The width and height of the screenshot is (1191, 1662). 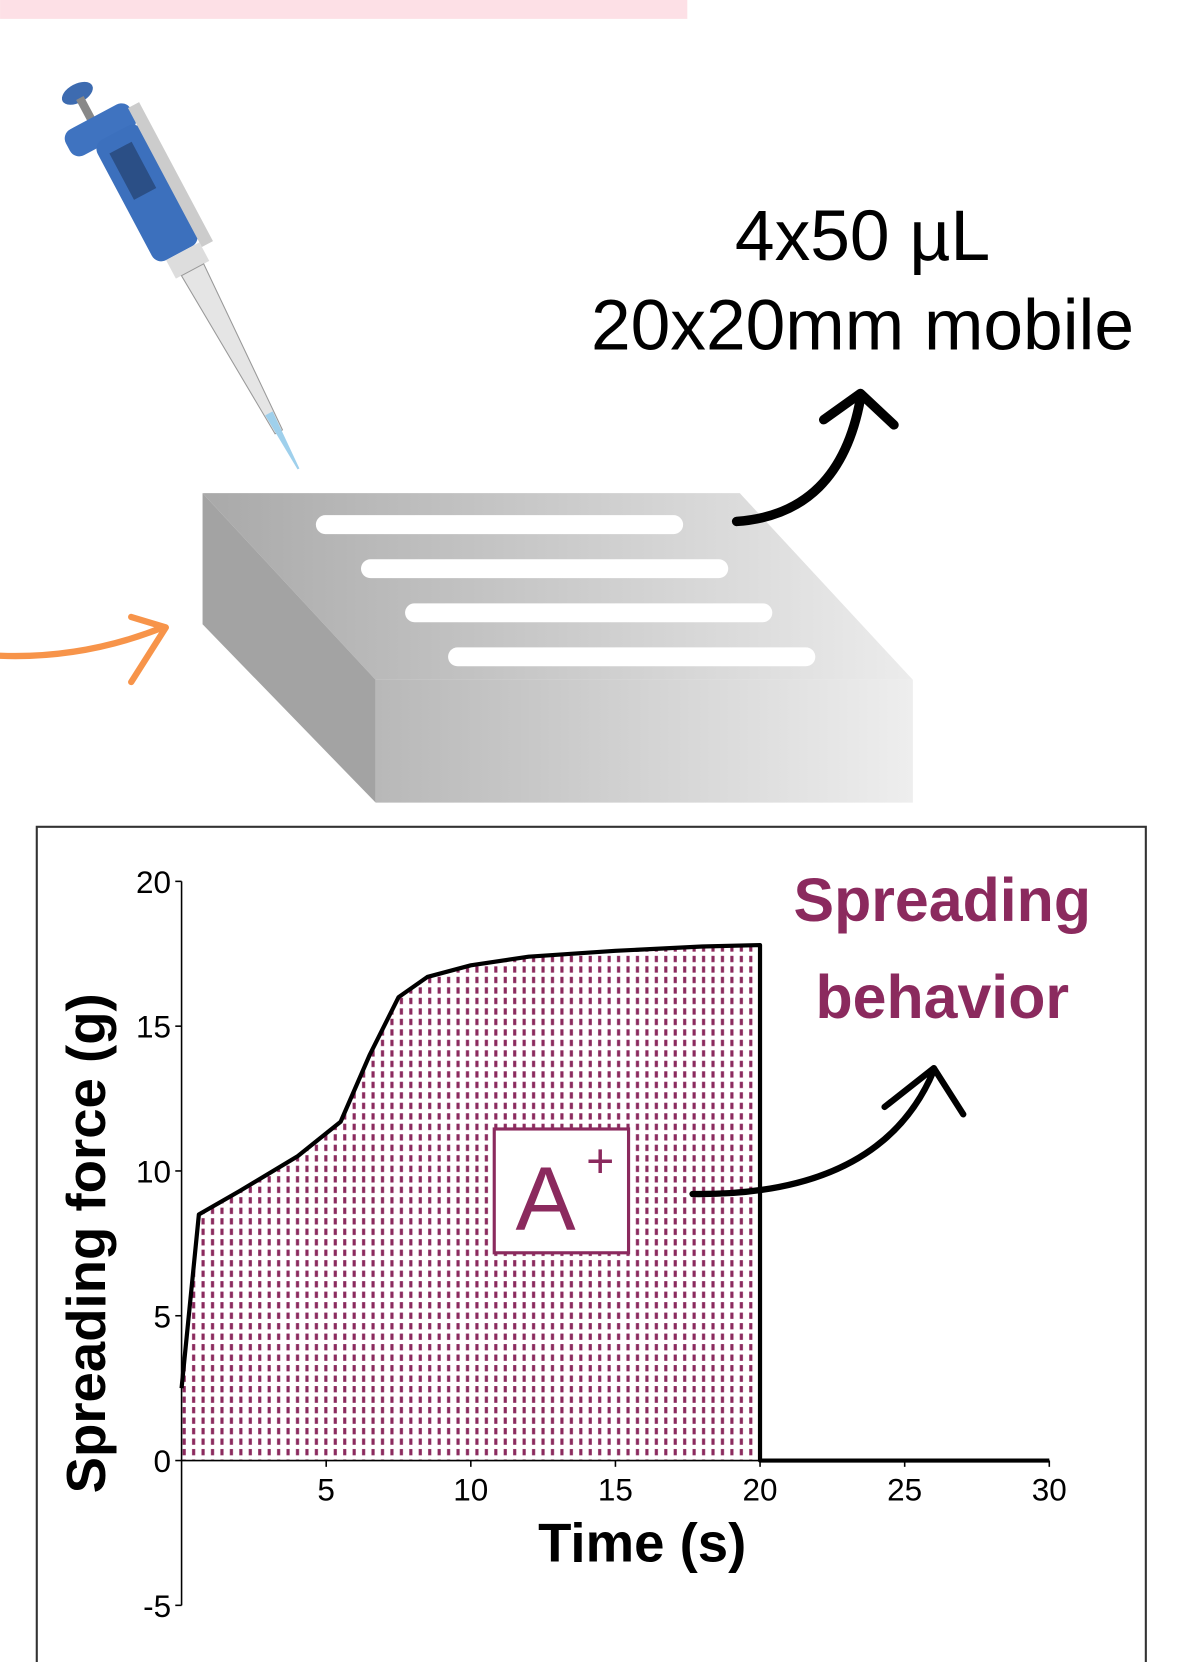 I want to click on x-tick-label: 25, so click(x=904, y=1489).